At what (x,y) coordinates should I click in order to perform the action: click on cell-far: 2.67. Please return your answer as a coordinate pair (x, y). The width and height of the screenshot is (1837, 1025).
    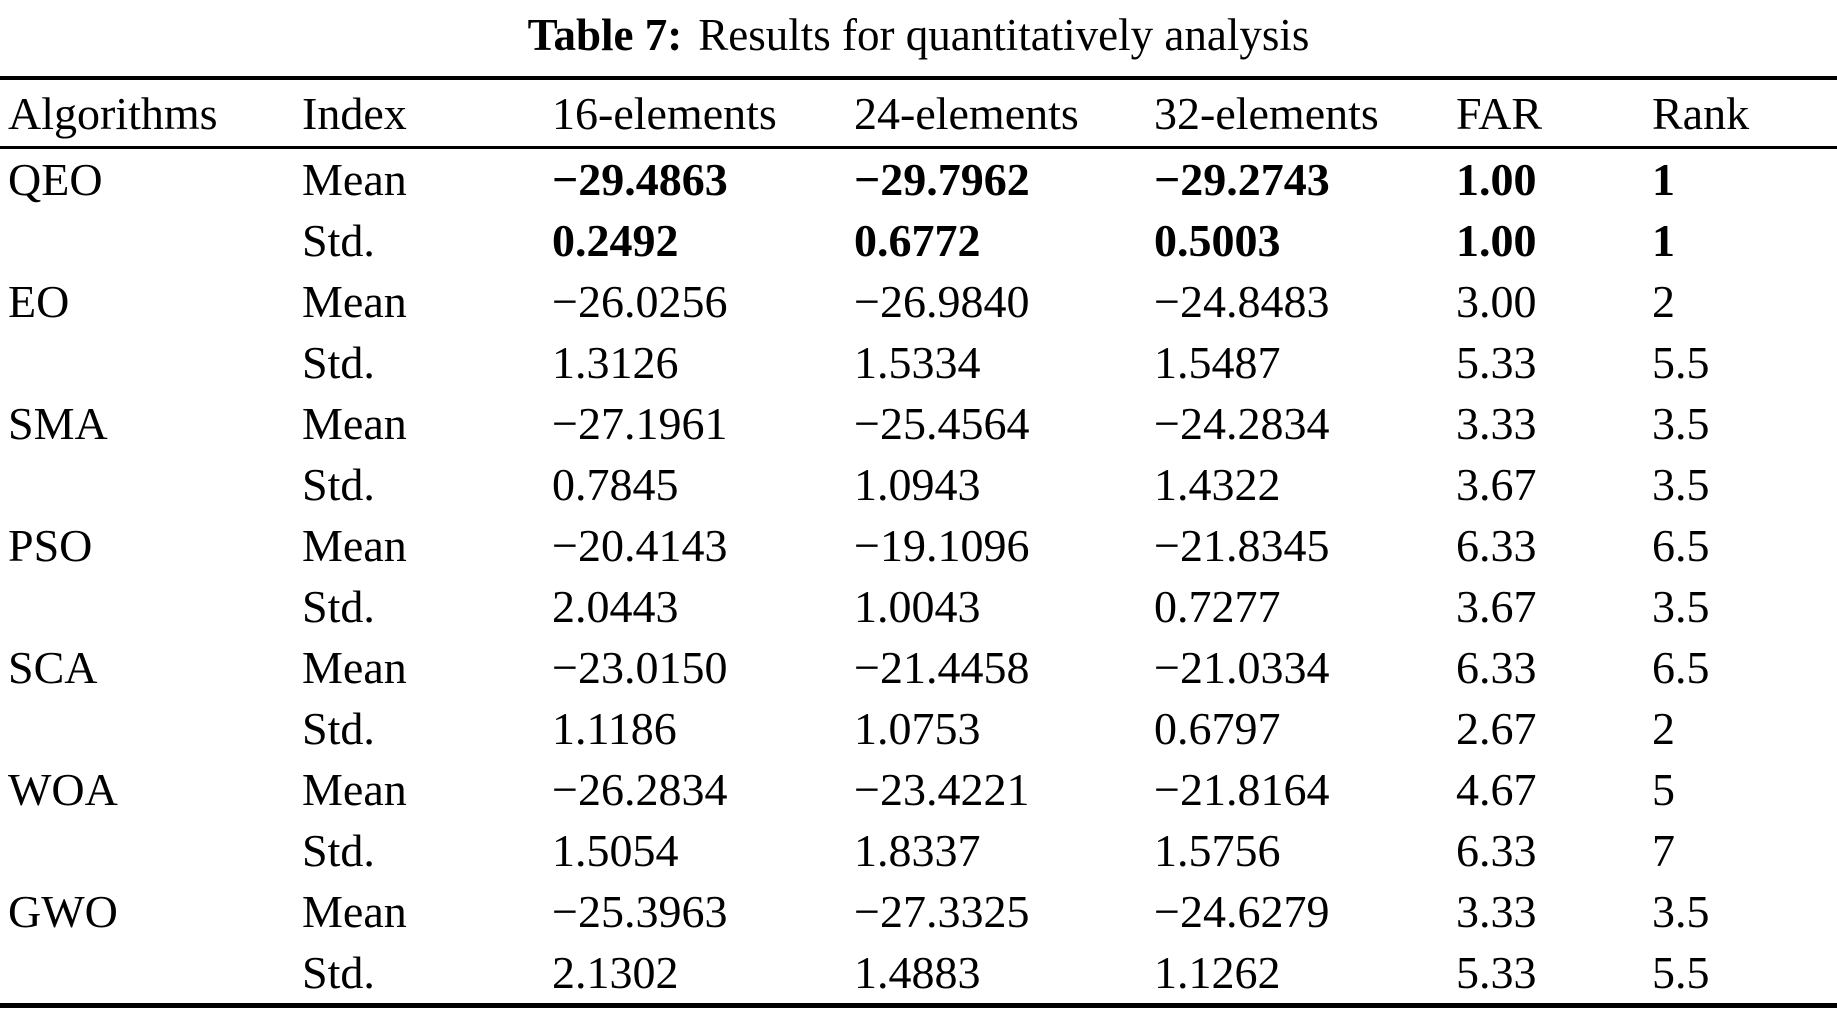
    Looking at the image, I should click on (1496, 728).